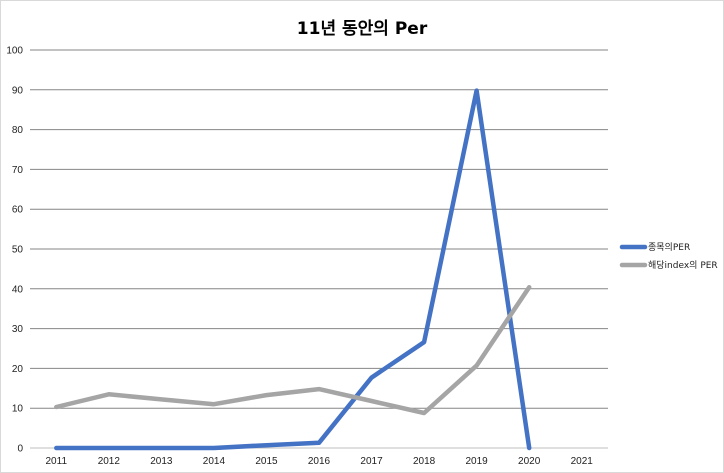 Image resolution: width=724 pixels, height=473 pixels. I want to click on x-tick-label: 2011, so click(57, 461).